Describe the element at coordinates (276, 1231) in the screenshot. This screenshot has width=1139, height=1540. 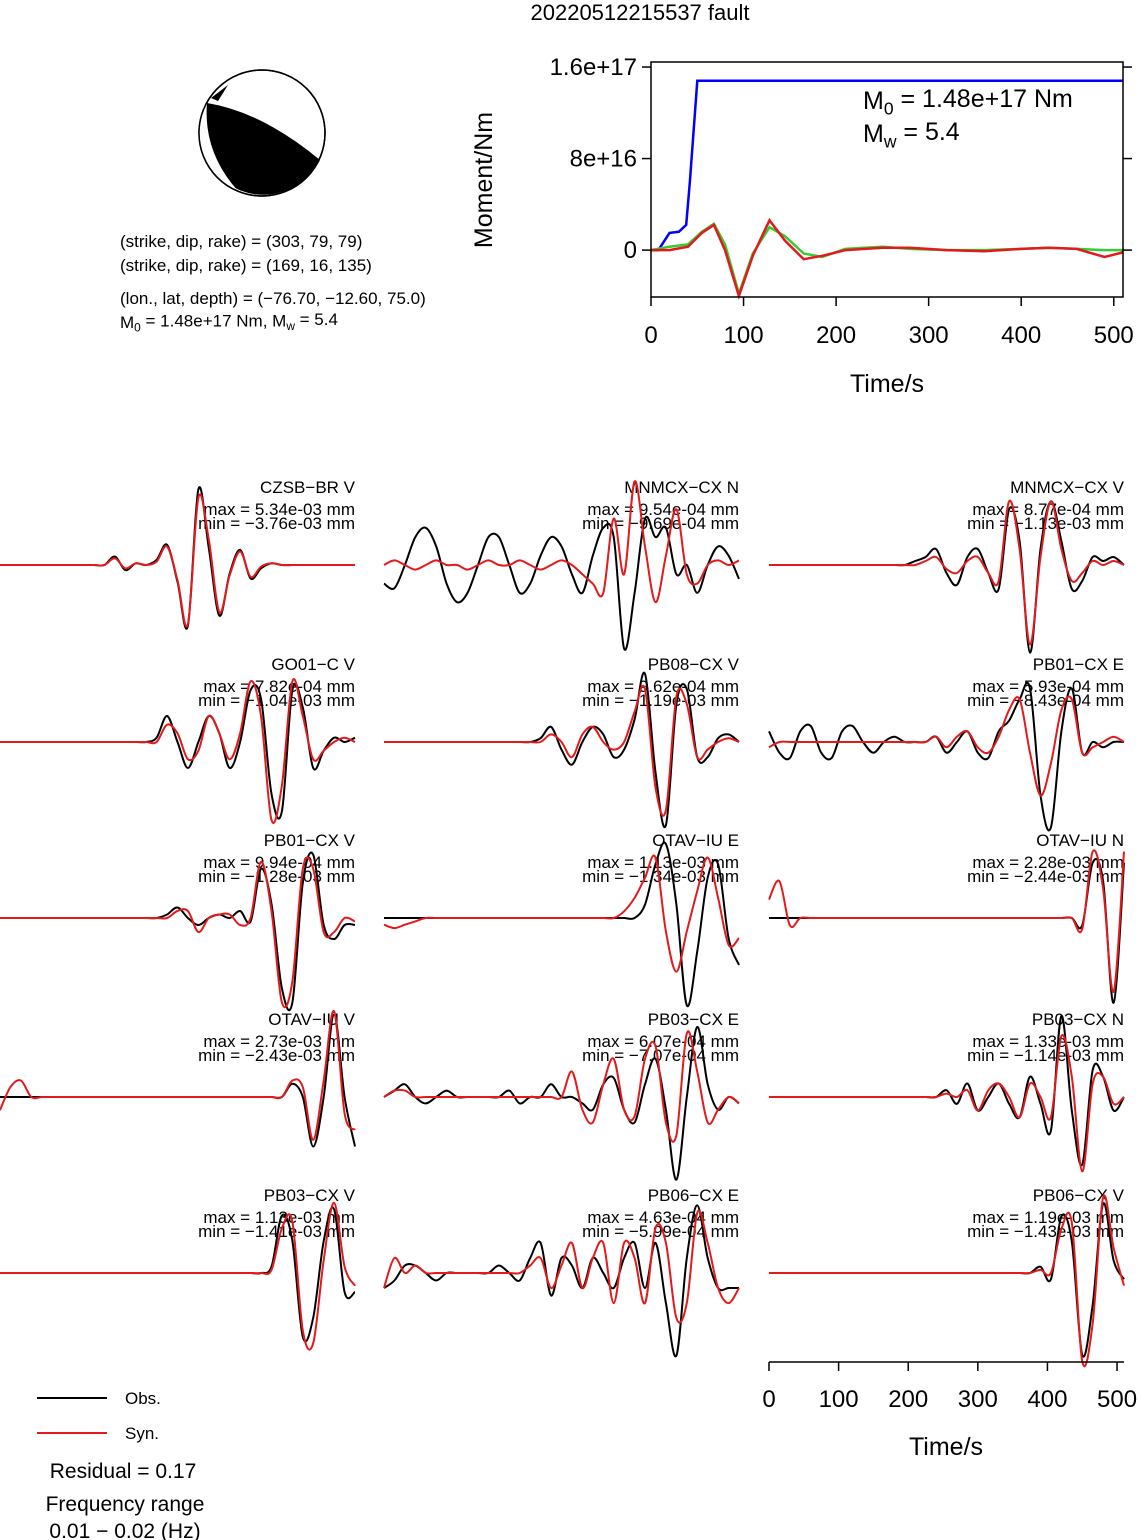
I see `min-label: min = −1.41e-03 mm` at that location.